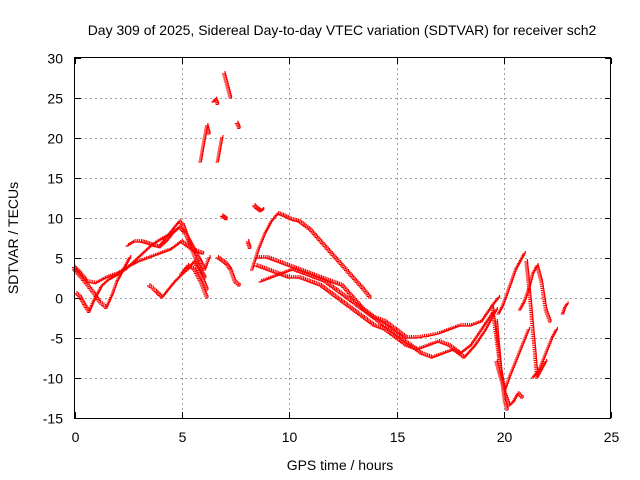 The height and width of the screenshot is (480, 640). Describe the element at coordinates (59, 299) in the screenshot. I see `y-tick-label: 0` at that location.